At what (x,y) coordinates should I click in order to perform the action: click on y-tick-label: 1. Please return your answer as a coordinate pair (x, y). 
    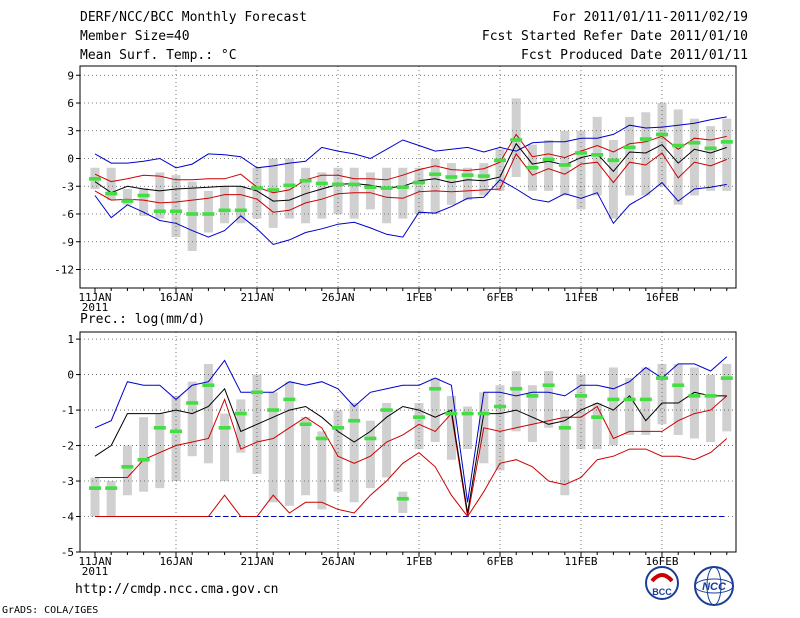
    Looking at the image, I should click on (70, 339).